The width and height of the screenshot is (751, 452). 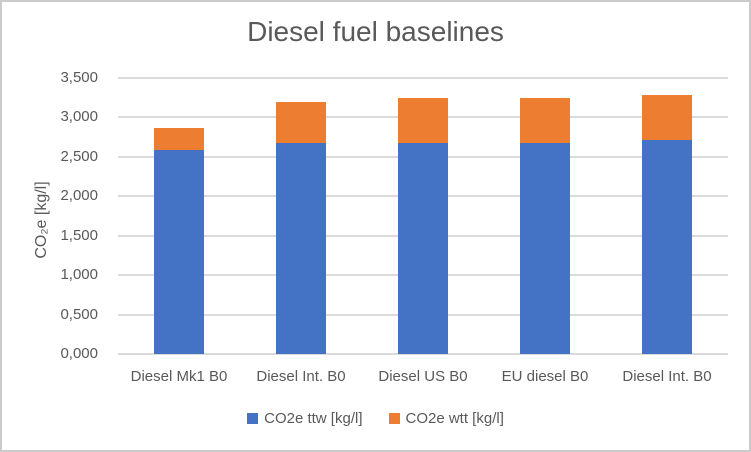 I want to click on y-tick-label: 1,500, so click(x=79, y=235).